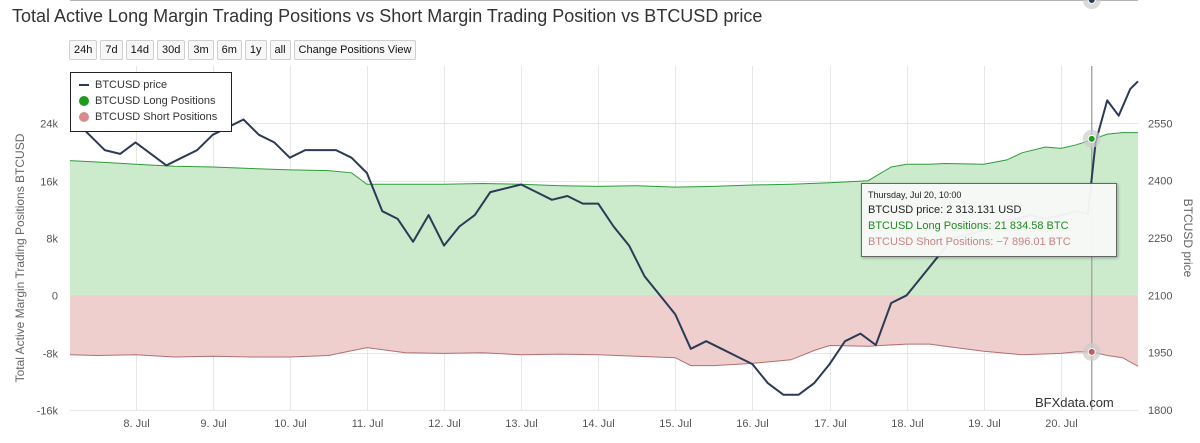 The height and width of the screenshot is (443, 1200). What do you see at coordinates (156, 117) in the screenshot?
I see `legend-short-label: BTCUSD Short Positions` at bounding box center [156, 117].